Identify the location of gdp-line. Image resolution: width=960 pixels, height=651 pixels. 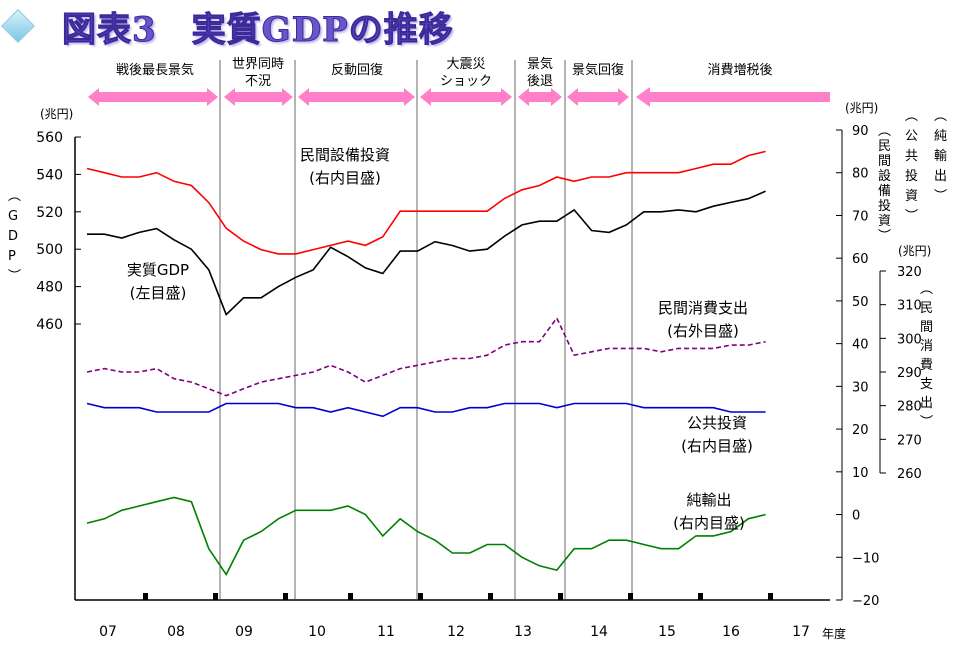
(426, 253).